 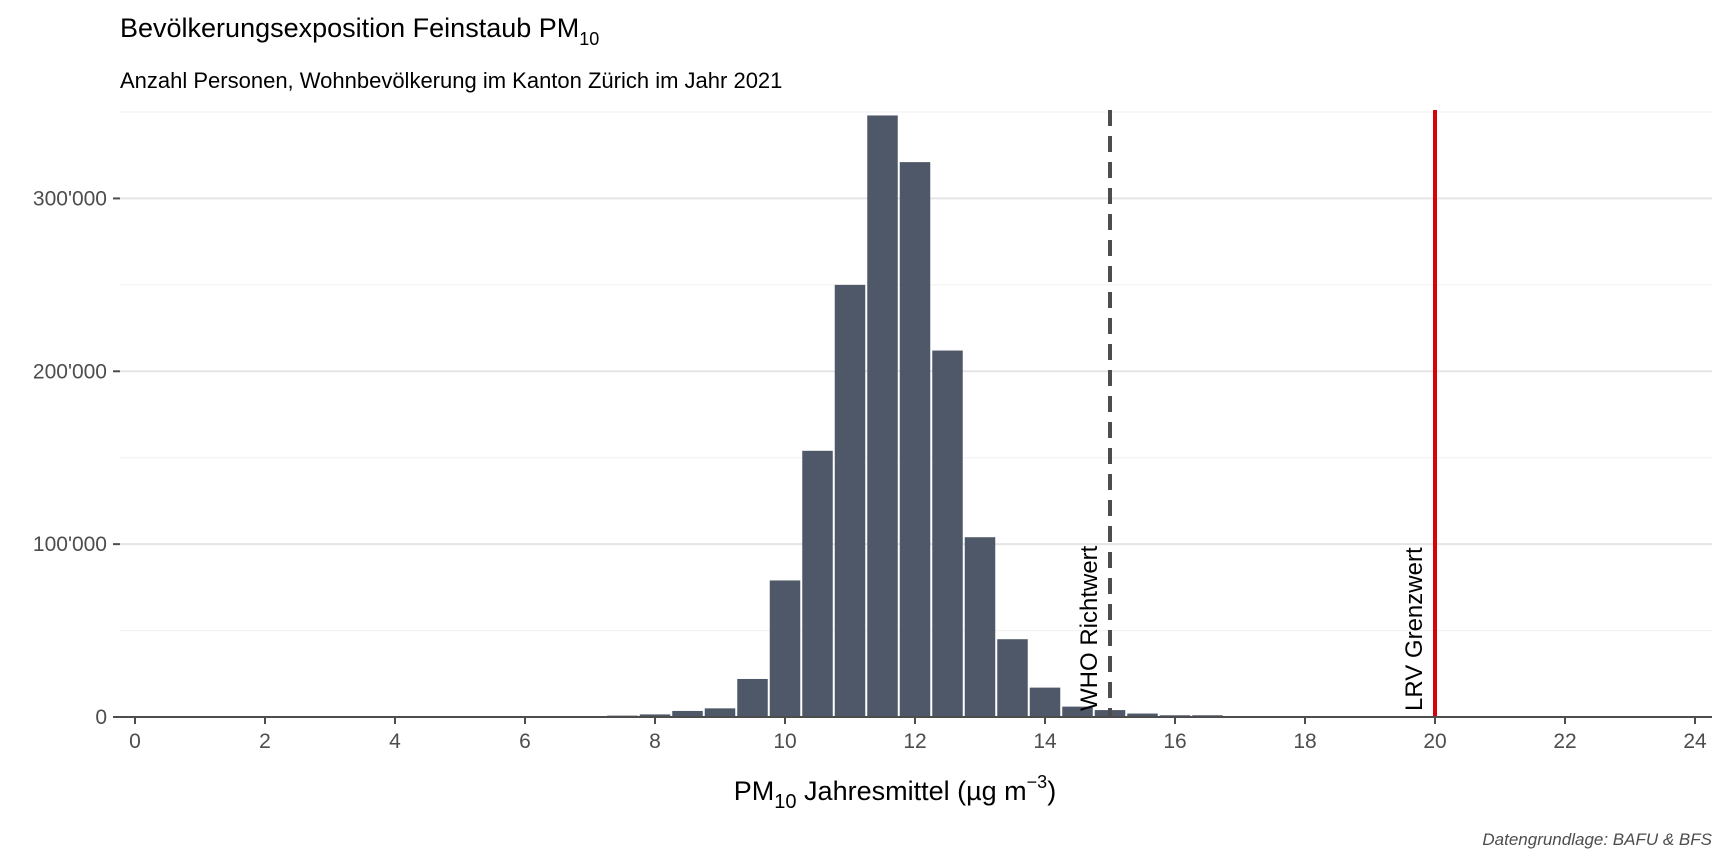 I want to click on x-tick-label: 6, so click(x=525, y=741).